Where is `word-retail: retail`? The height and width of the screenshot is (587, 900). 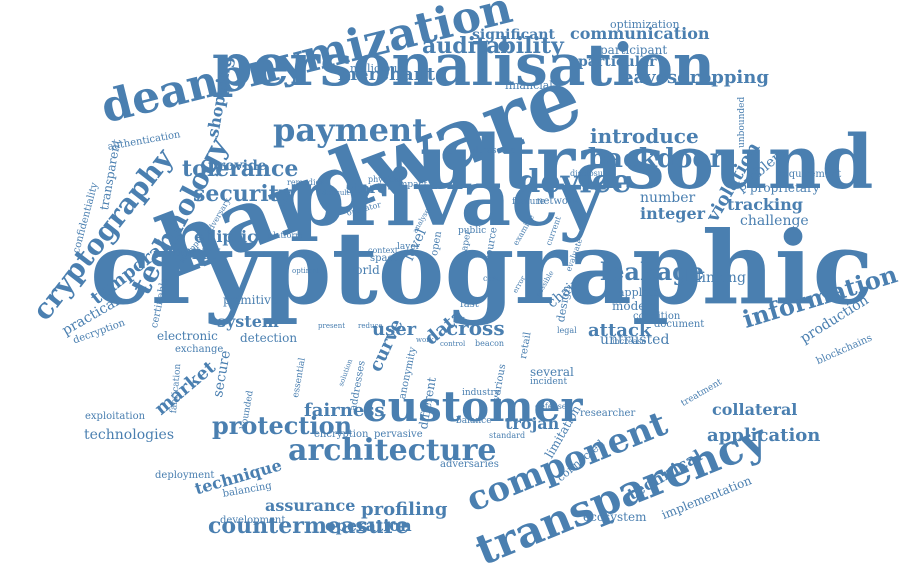 word-retail: retail is located at coordinates (526, 345).